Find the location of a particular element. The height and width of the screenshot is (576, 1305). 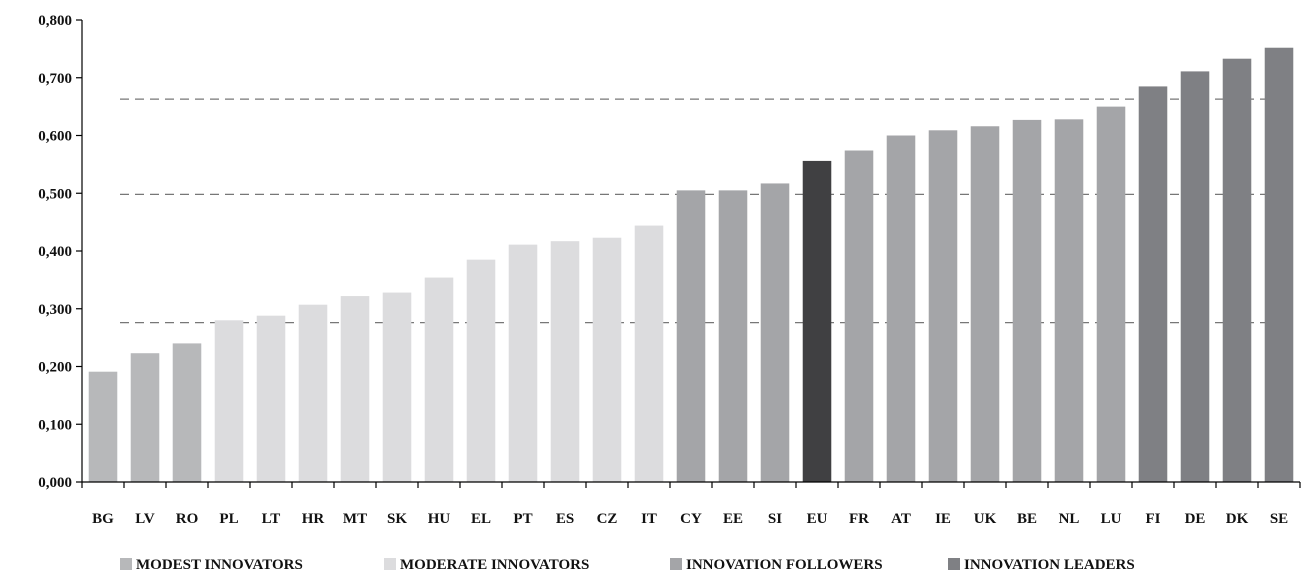

bar-es is located at coordinates (565, 361).